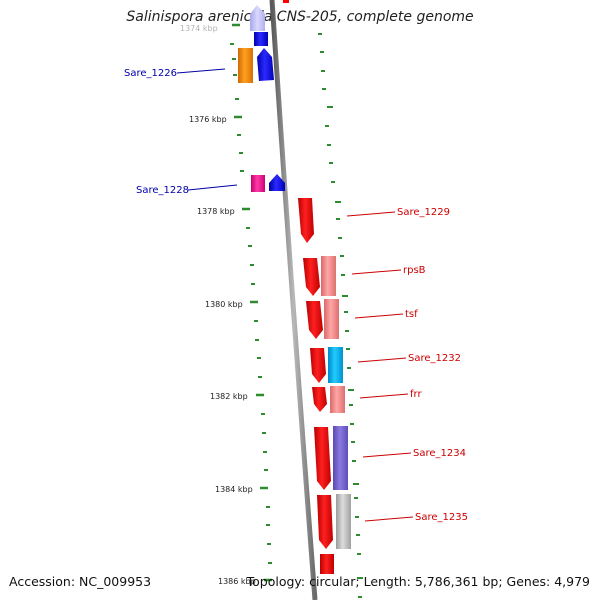 This screenshot has height=600, width=600. Describe the element at coordinates (411, 314) in the screenshot. I see `gene-label: tsf` at that location.